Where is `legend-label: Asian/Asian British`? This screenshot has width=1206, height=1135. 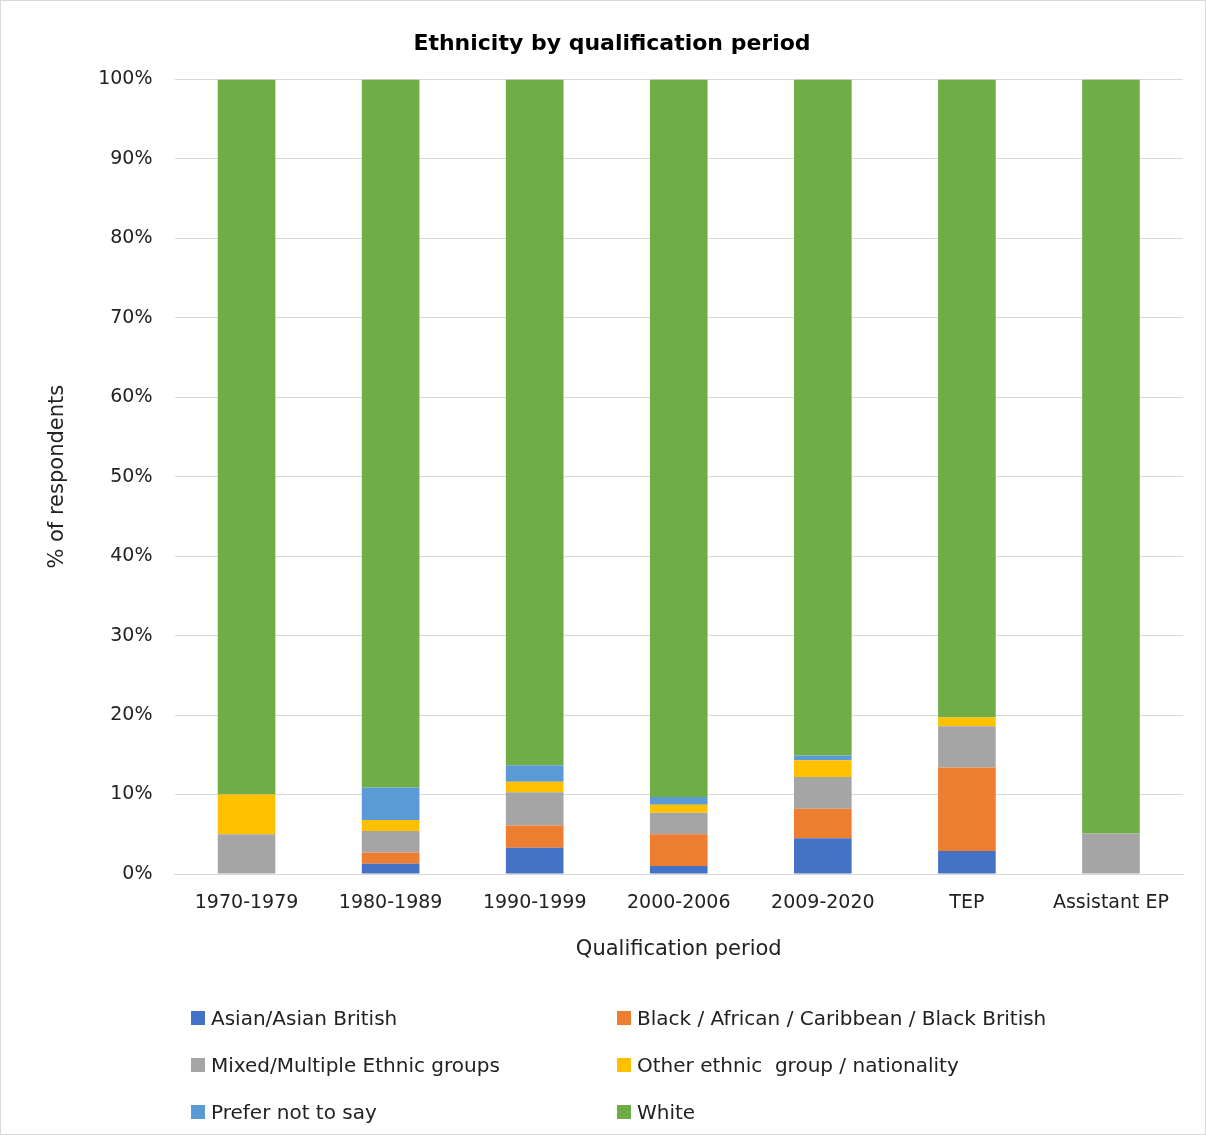
legend-label: Asian/Asian British is located at coordinates (304, 1018).